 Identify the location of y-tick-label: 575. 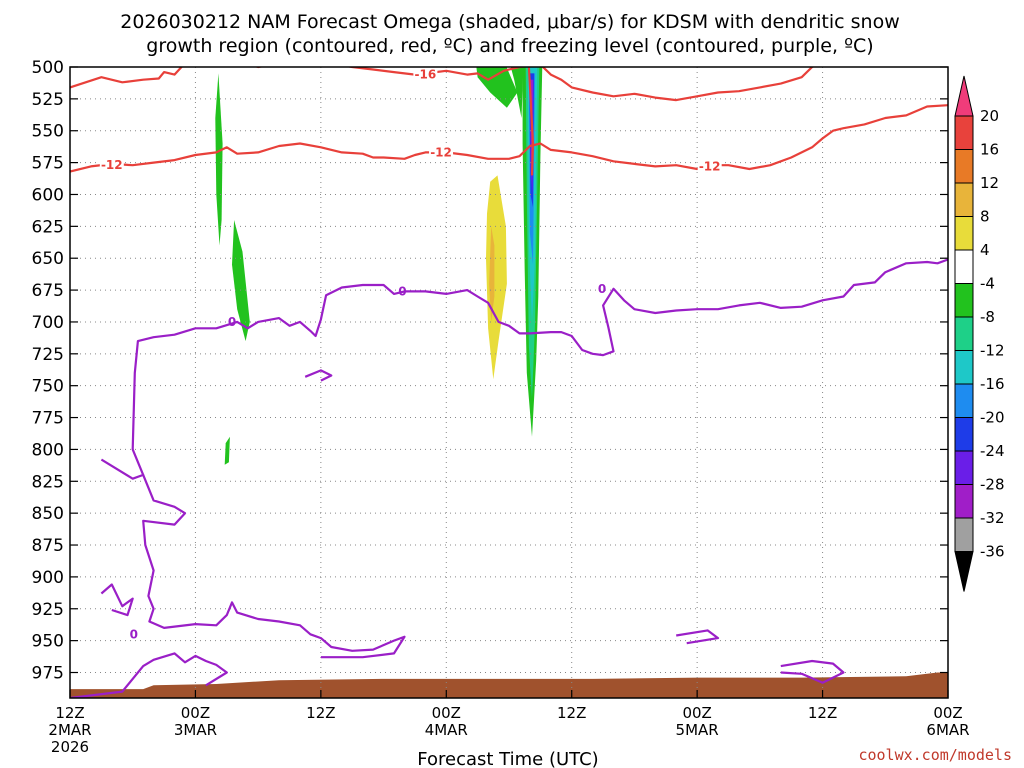
(48, 164).